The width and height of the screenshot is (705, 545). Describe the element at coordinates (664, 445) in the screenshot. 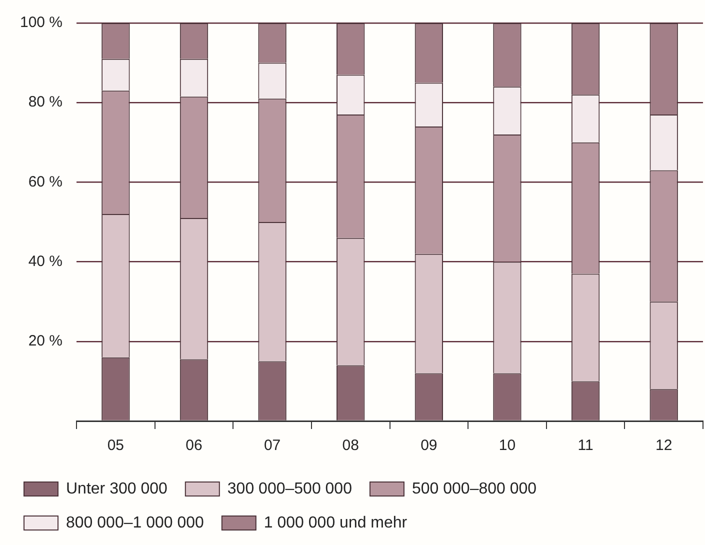

I see `x-tick-label: 12` at that location.